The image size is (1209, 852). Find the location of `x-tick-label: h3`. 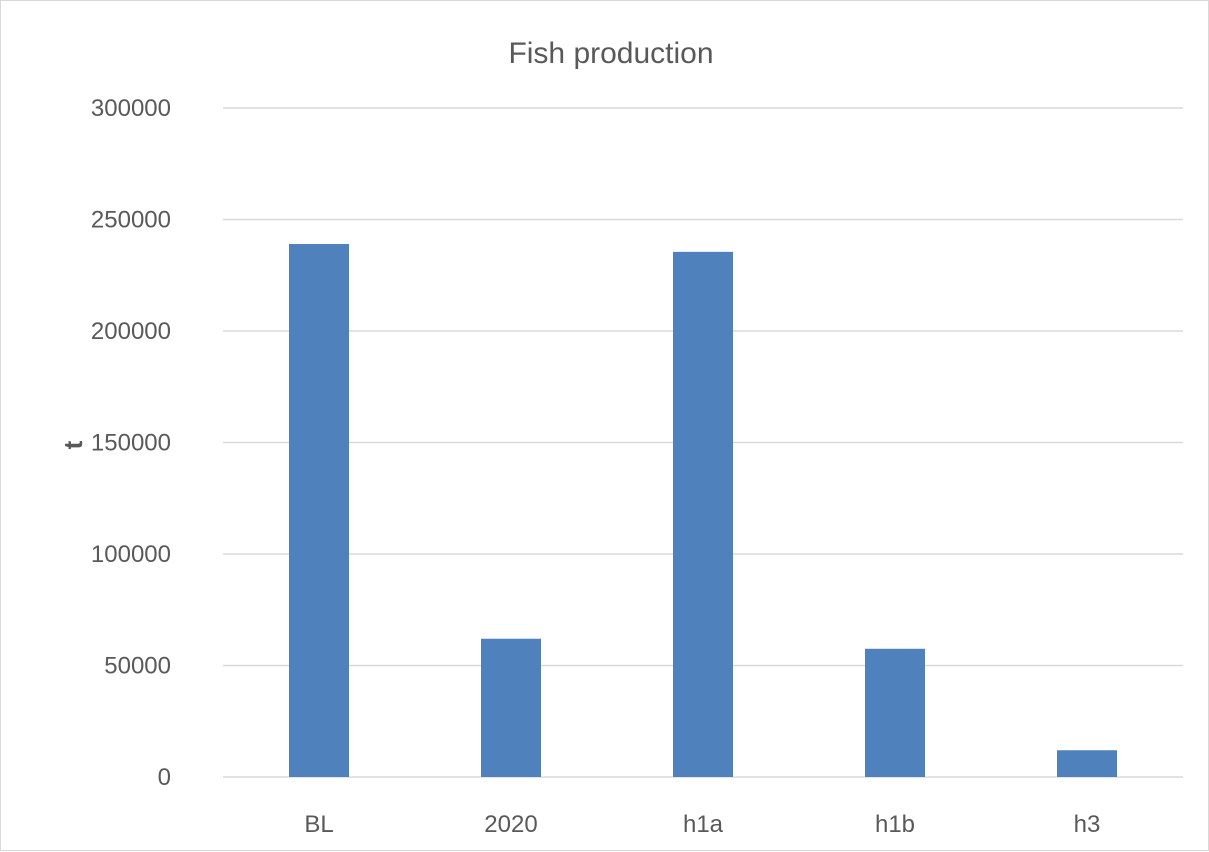

x-tick-label: h3 is located at coordinates (1087, 824).